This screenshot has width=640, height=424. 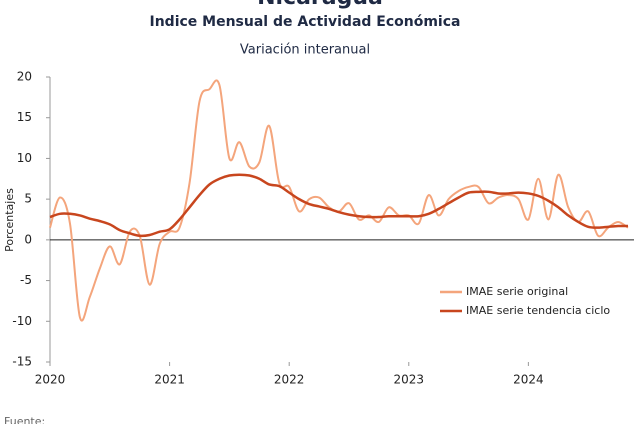 I want to click on legend-label: IMAE serie tendencia ciclo, so click(x=538, y=310).